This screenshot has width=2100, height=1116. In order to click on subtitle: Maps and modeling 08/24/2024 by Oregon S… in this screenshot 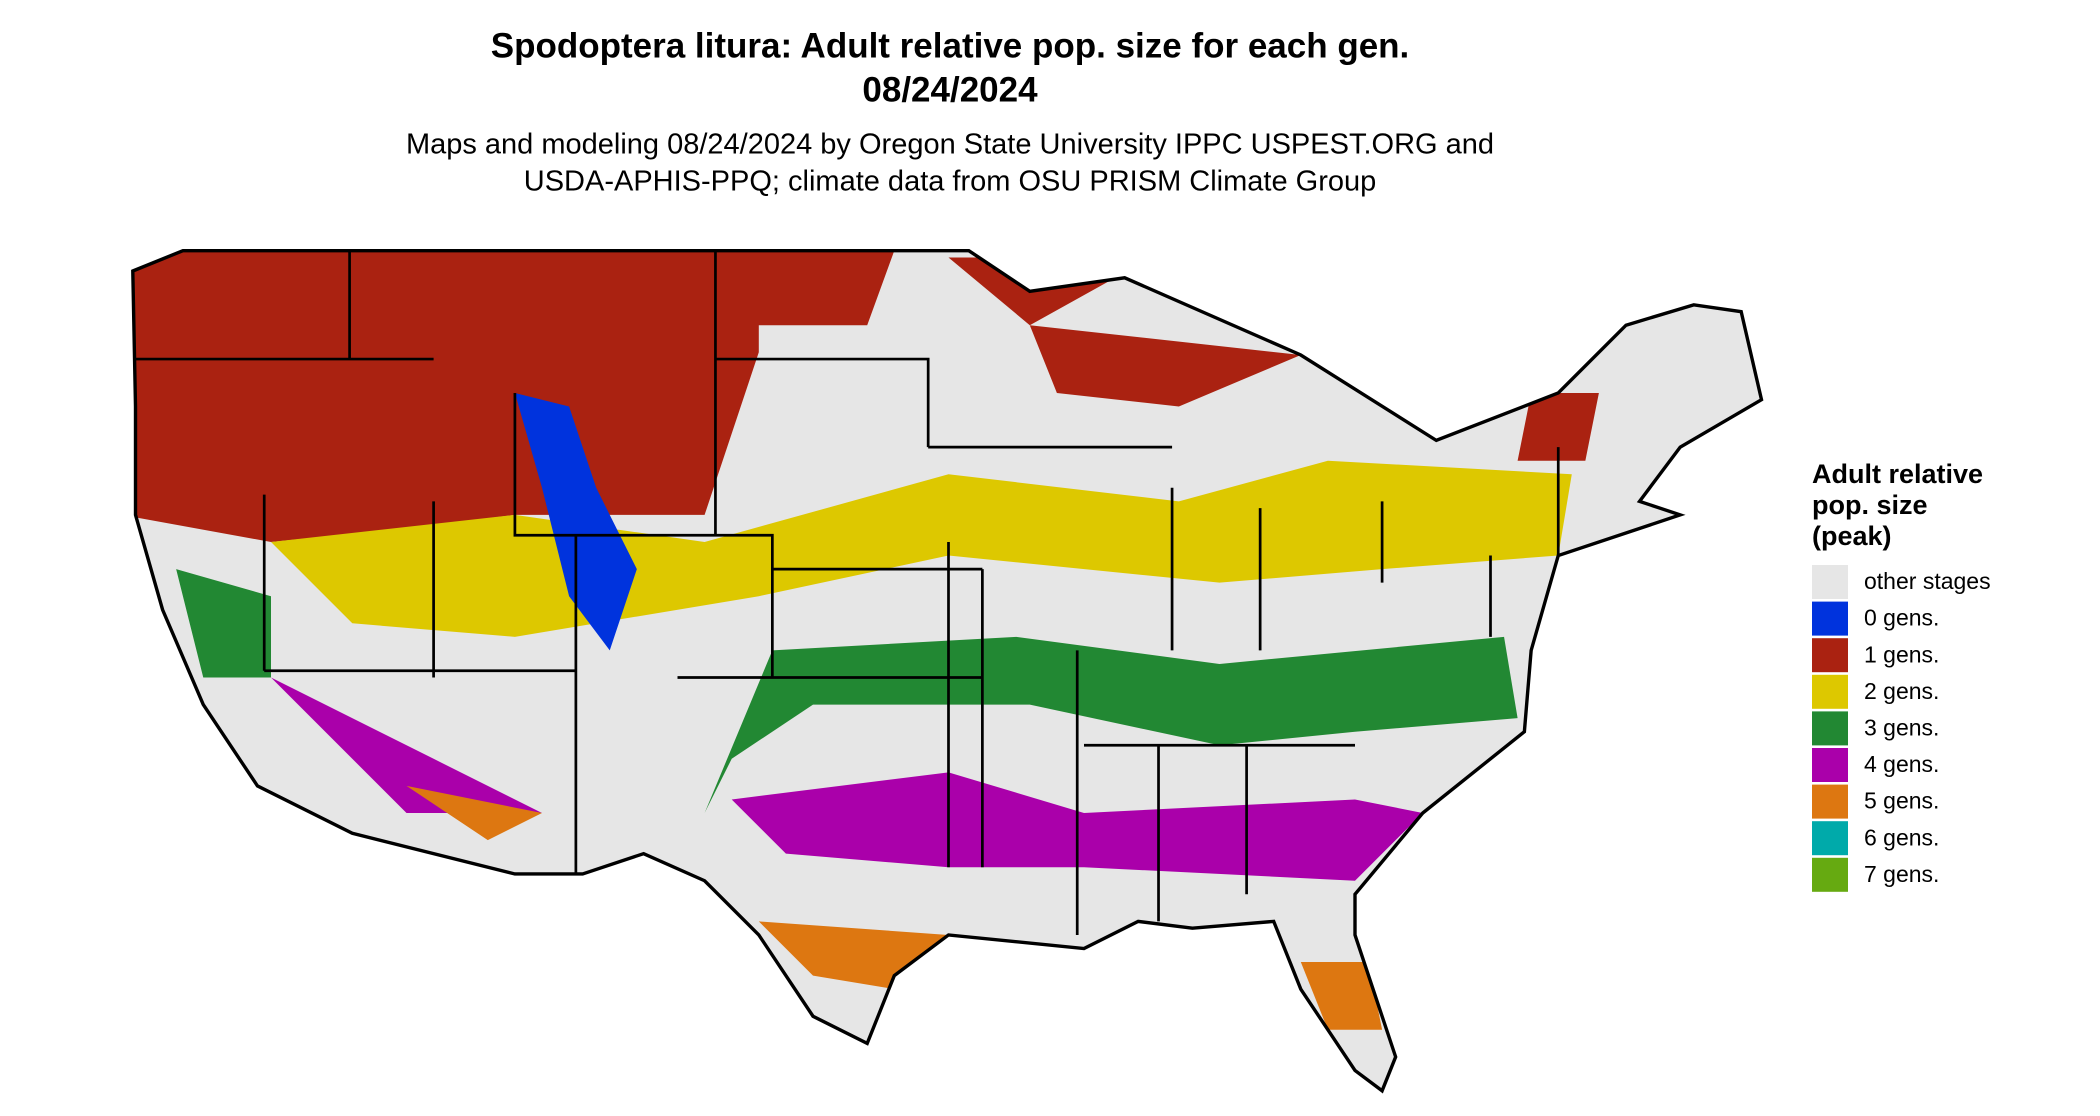, I will do `click(950, 145)`.